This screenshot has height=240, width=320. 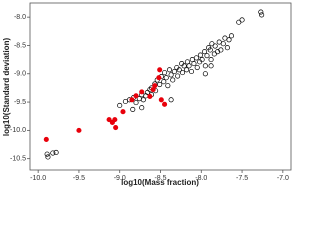 What do you see at coordinates (38, 178) in the screenshot?
I see `x-tick-label: -10.0` at bounding box center [38, 178].